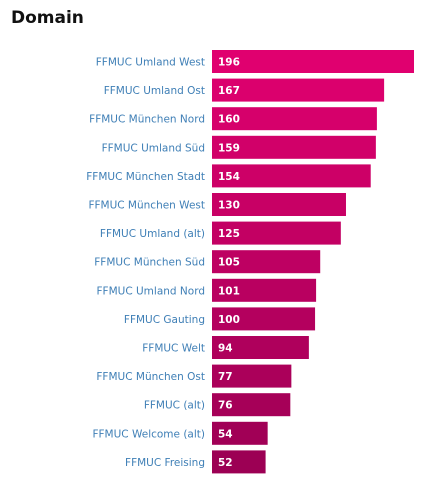 The image size is (425, 480). What do you see at coordinates (225, 377) in the screenshot?
I see `bar-value-label: 77` at bounding box center [225, 377].